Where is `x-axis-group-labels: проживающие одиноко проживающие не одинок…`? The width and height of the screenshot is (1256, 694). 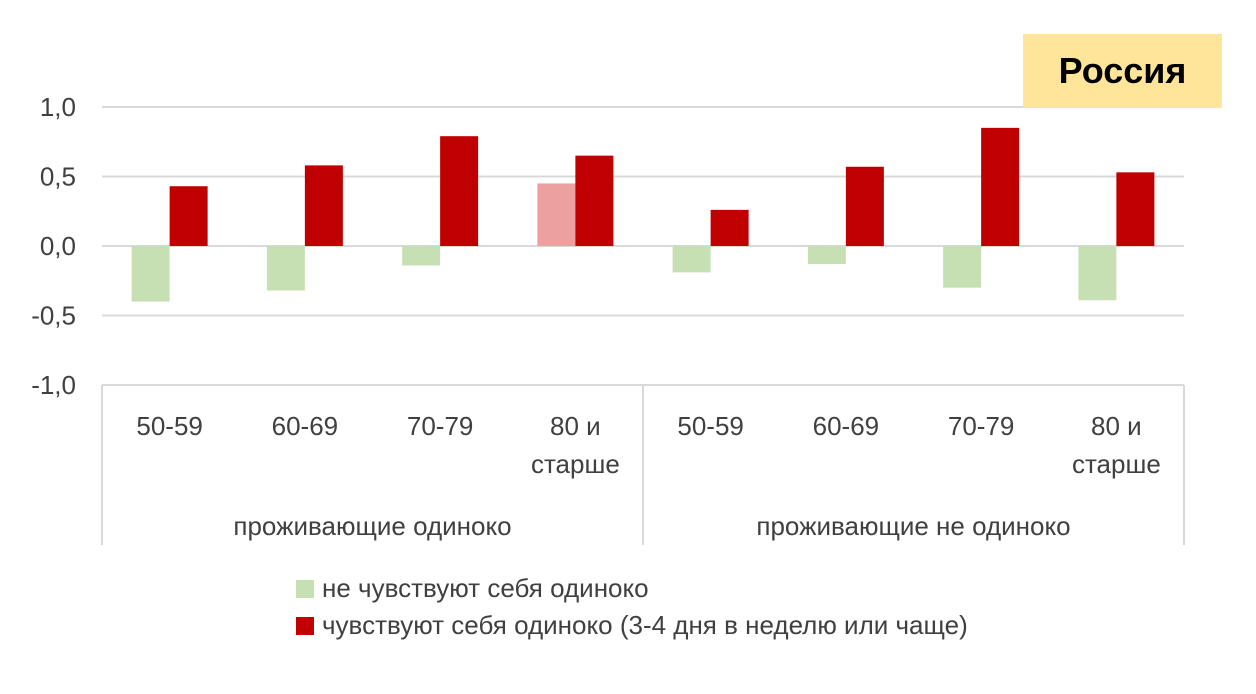 x-axis-group-labels: проживающие одиноко проживающие не одинок… is located at coordinates (651, 526).